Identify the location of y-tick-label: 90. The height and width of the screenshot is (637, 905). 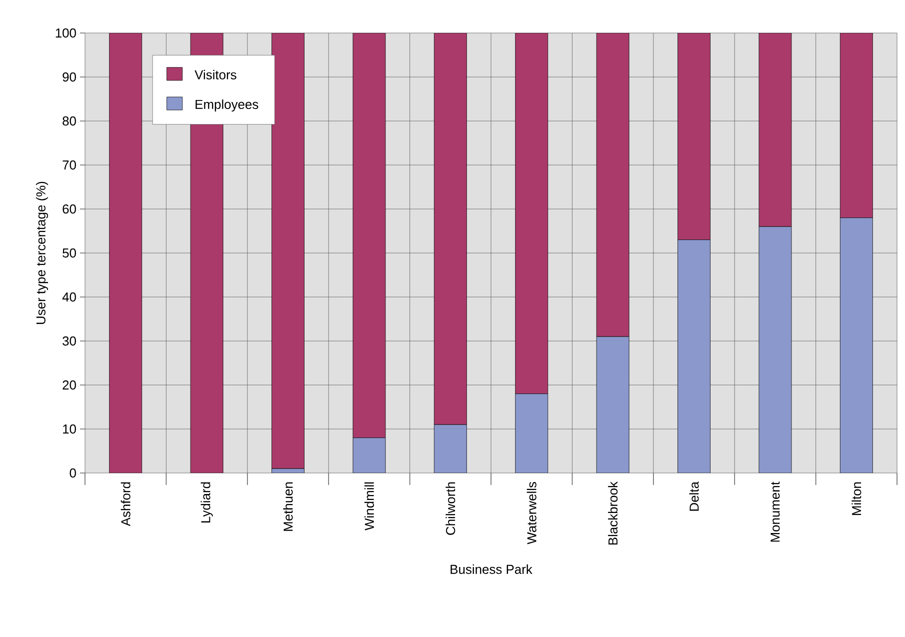
(69, 77).